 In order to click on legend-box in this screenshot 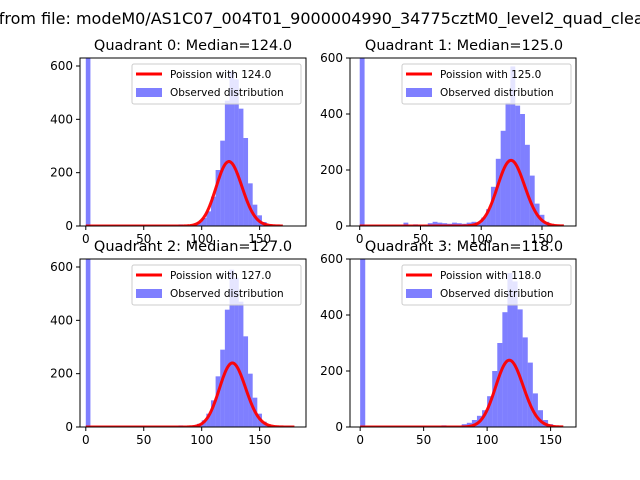, I will do `click(216, 84)`.